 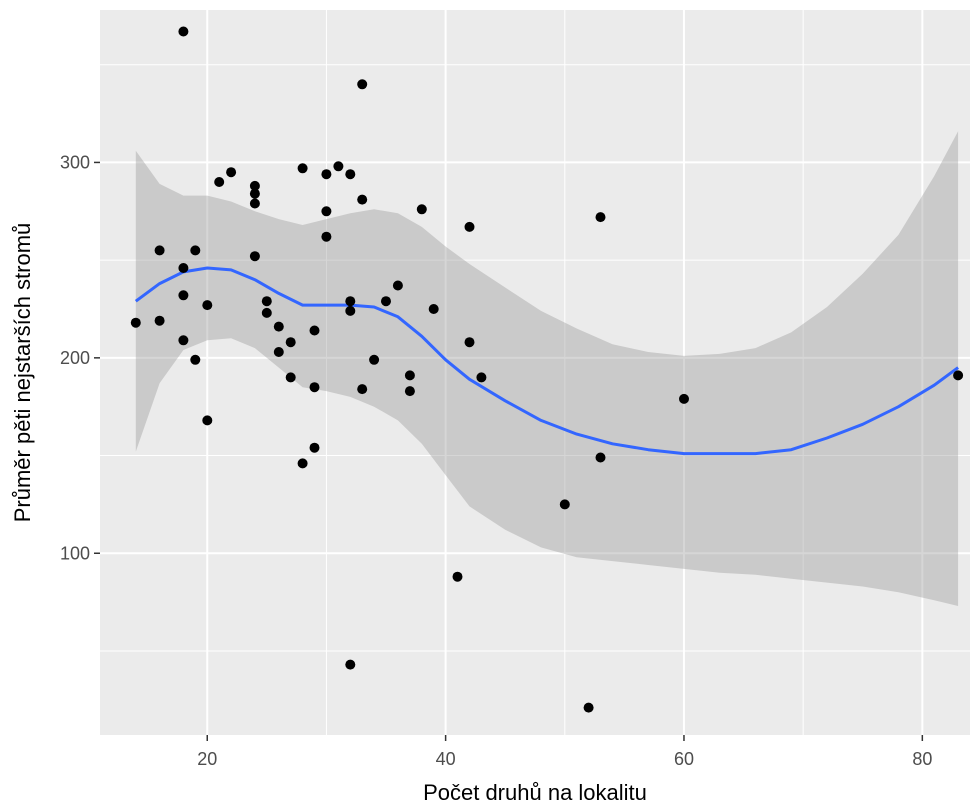 I want to click on y-tick-label: 100, so click(x=75, y=553).